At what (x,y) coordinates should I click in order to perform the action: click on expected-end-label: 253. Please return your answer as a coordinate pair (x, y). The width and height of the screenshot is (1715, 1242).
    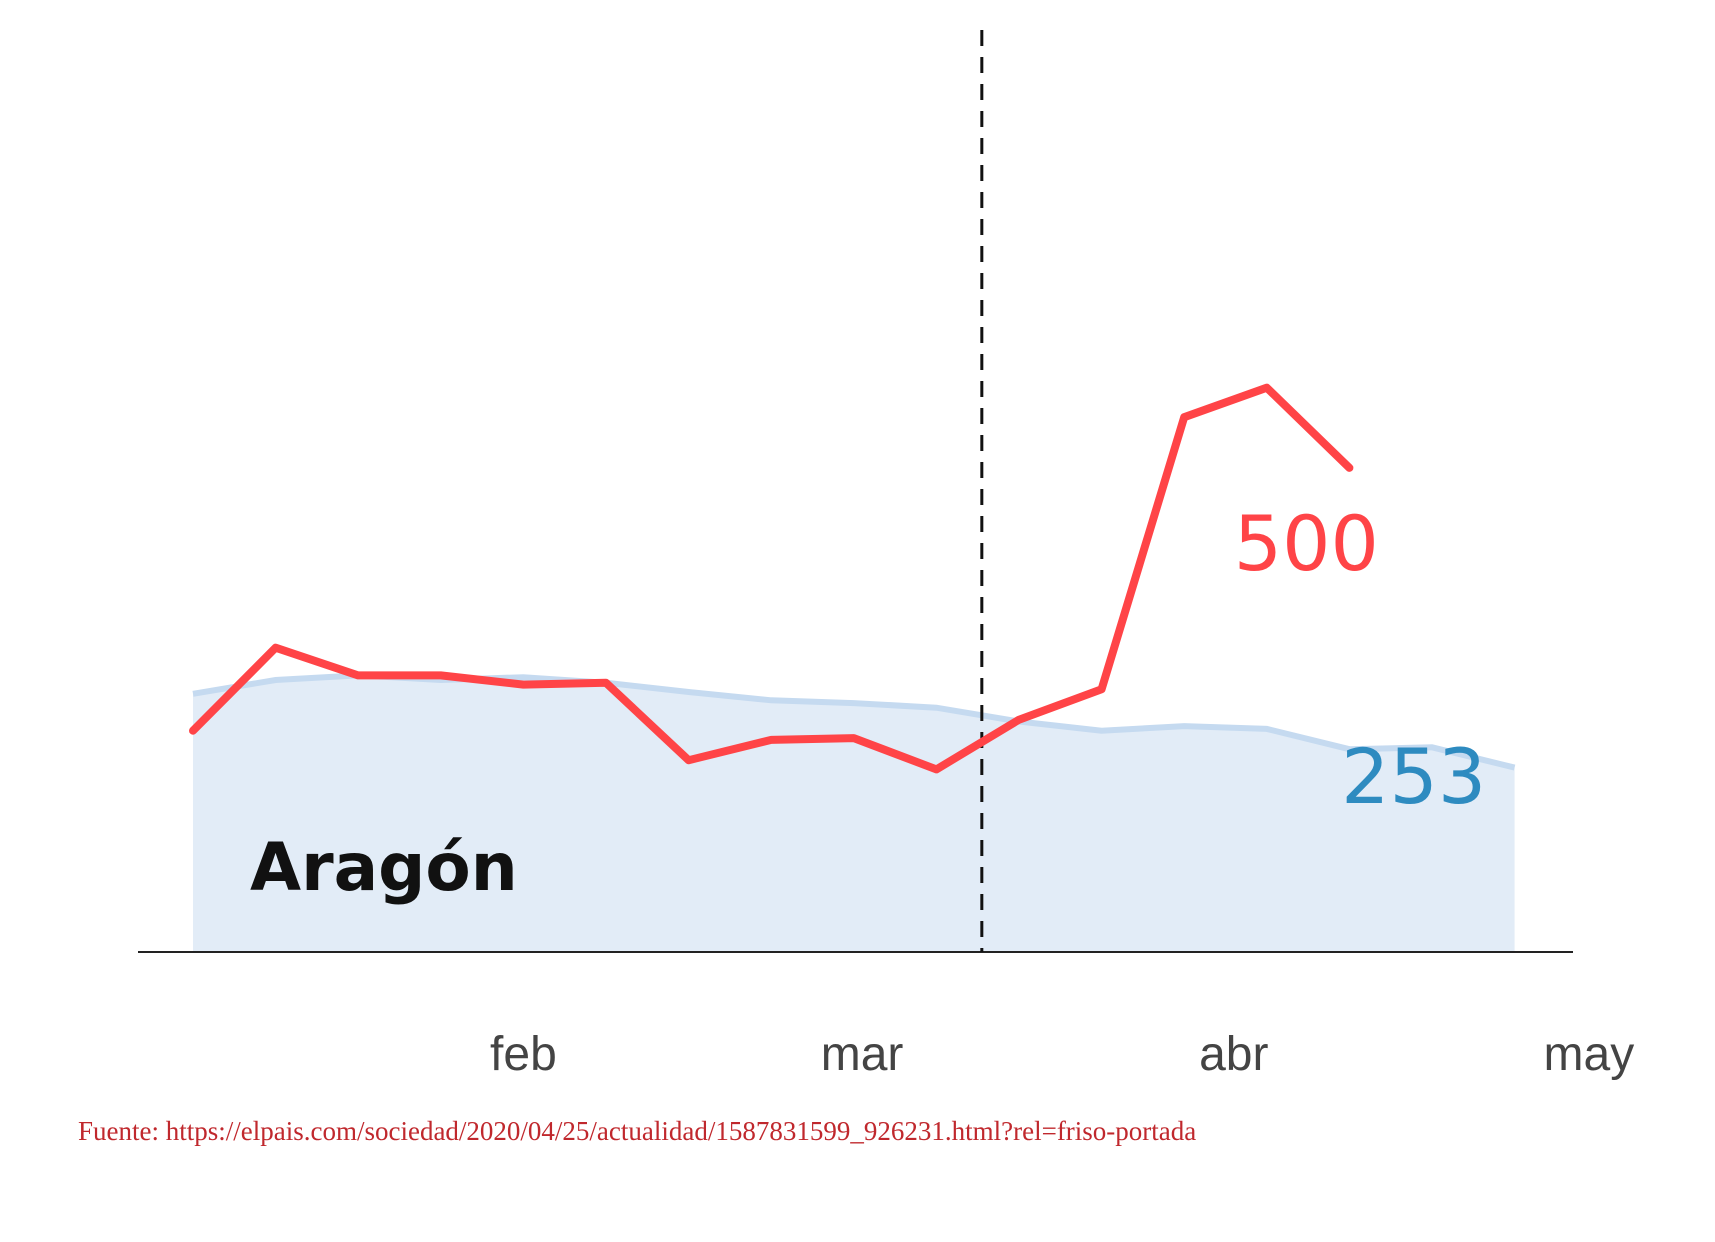
    Looking at the image, I should click on (1413, 776).